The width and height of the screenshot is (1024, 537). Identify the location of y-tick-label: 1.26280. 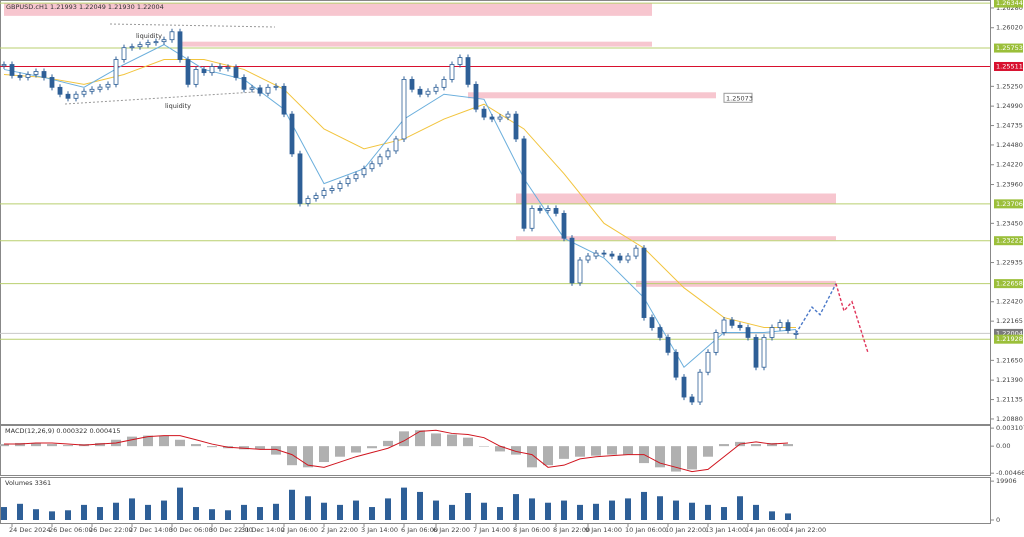
(1009, 8).